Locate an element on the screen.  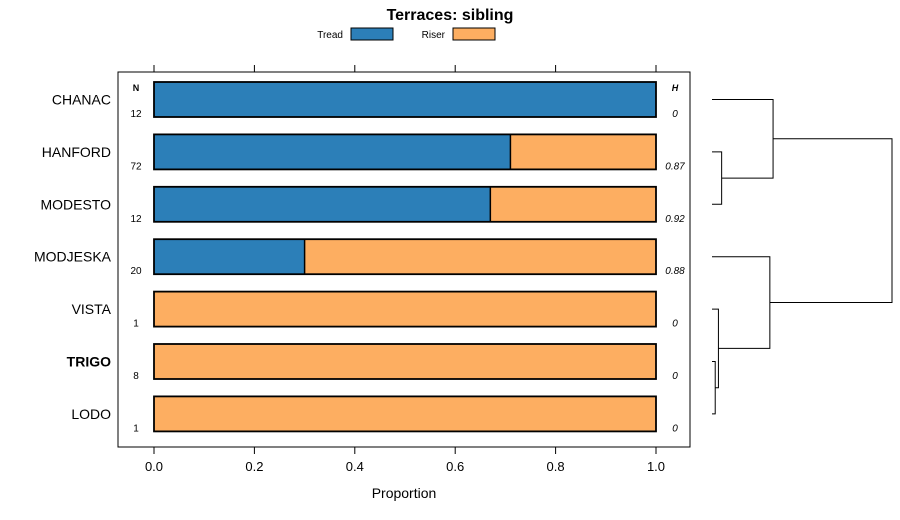
x-axis-label: Proportion is located at coordinates (404, 493).